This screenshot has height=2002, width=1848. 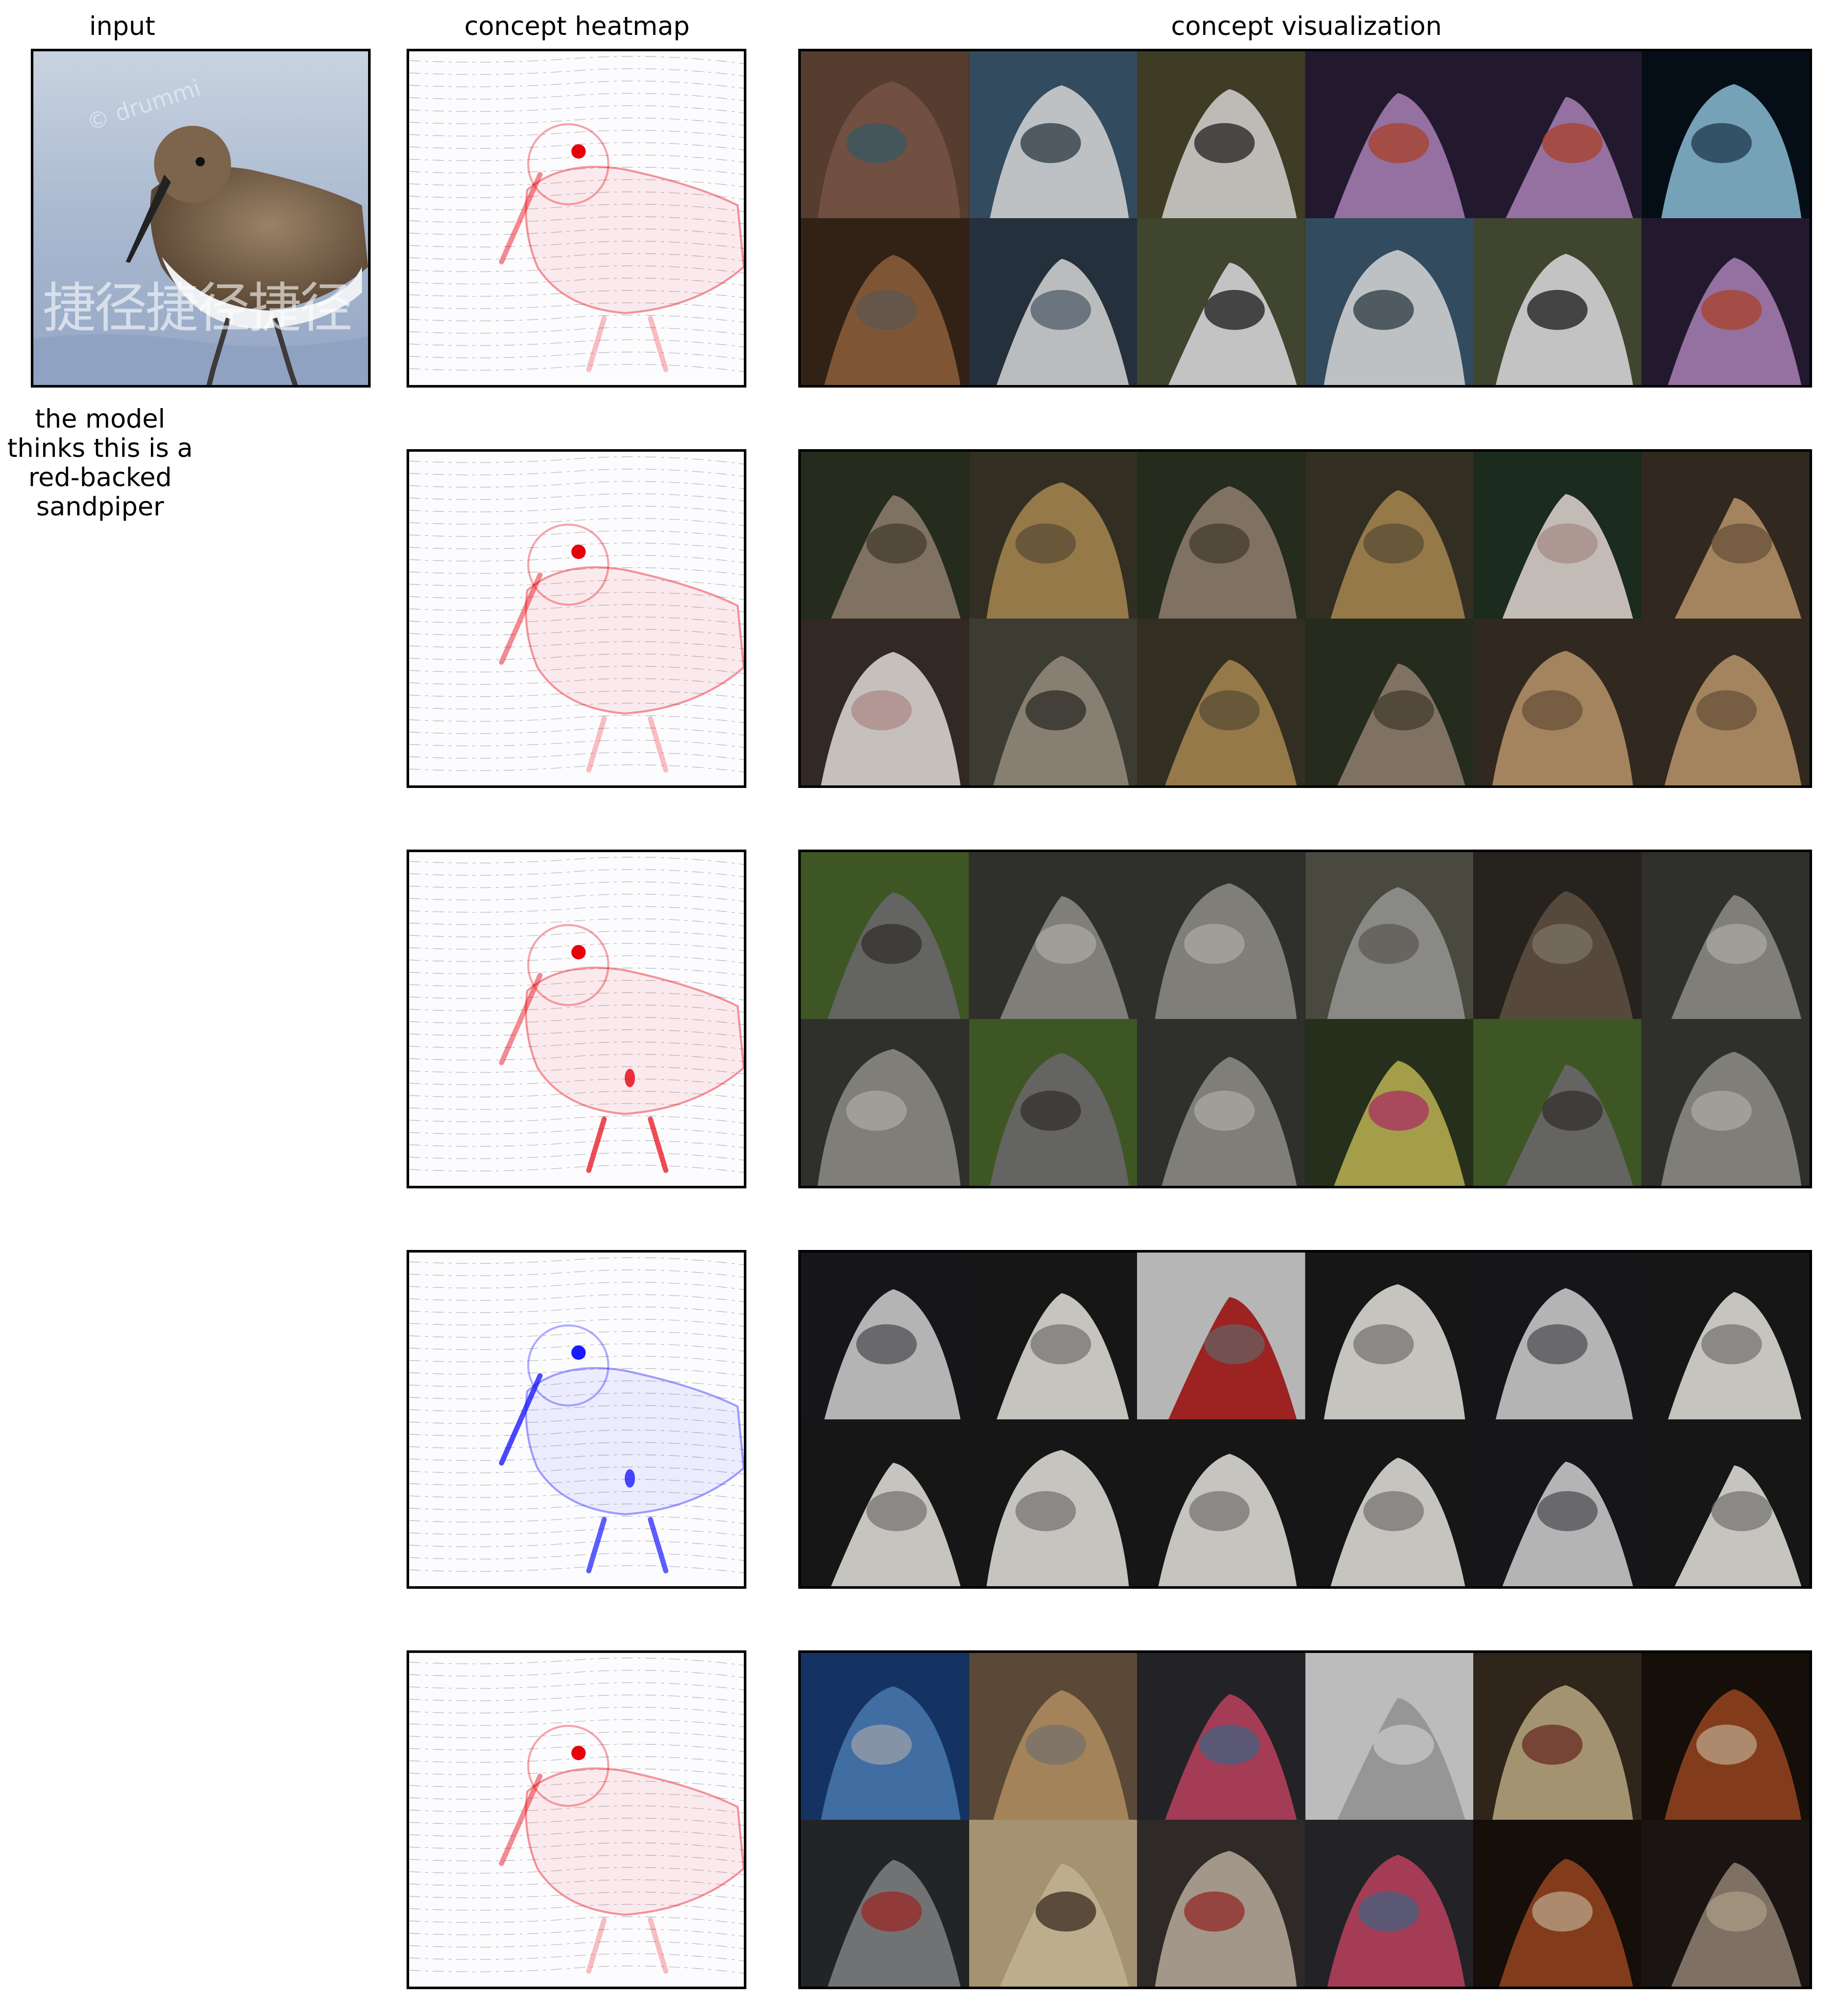 What do you see at coordinates (201, 218) in the screenshot?
I see `input-image: 捷径捷径捷径 © drummi` at bounding box center [201, 218].